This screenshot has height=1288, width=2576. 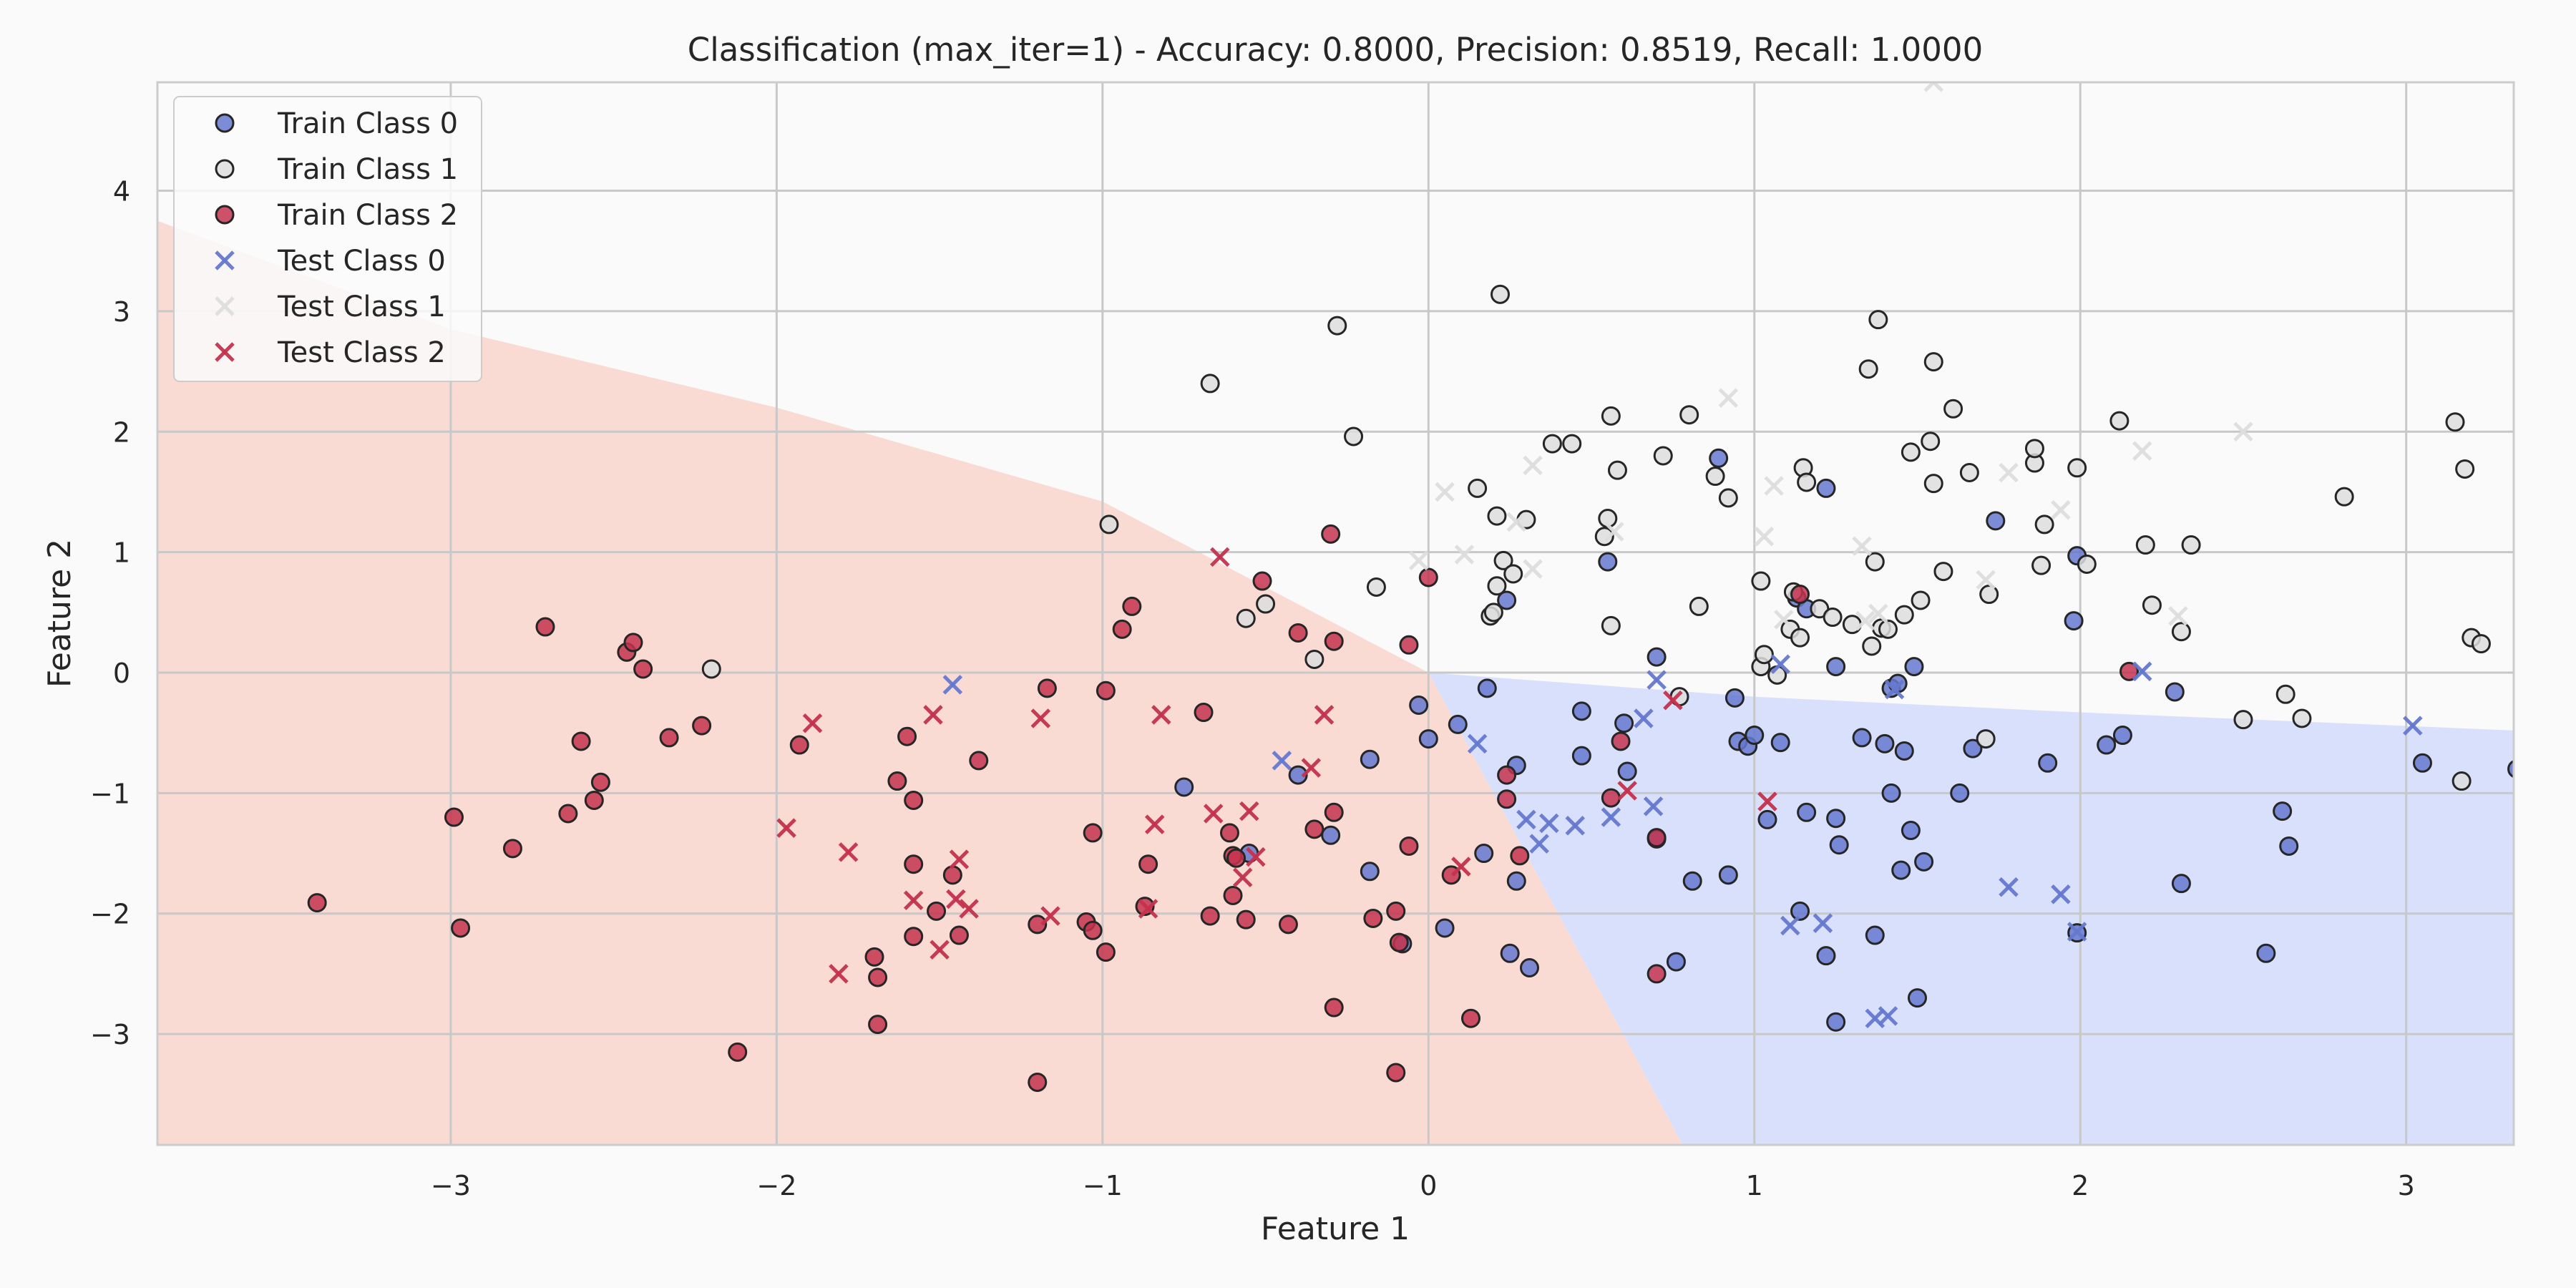 What do you see at coordinates (122, 553) in the screenshot?
I see `y-tick-label: 1` at bounding box center [122, 553].